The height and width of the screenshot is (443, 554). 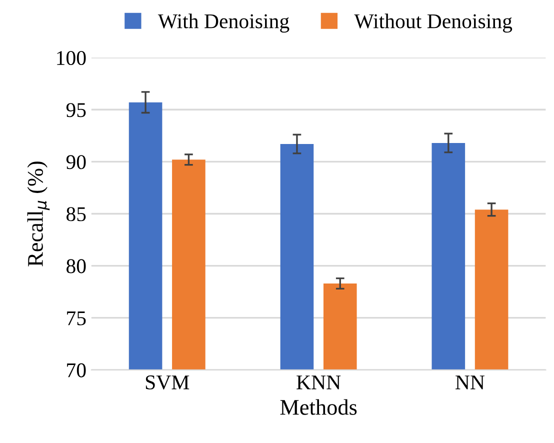 What do you see at coordinates (433, 23) in the screenshot?
I see `legend-label: Without Denoising` at bounding box center [433, 23].